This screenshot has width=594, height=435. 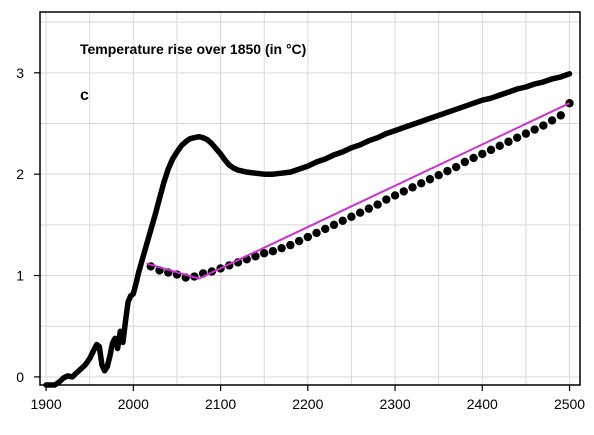 I want to click on x-tick-label: 2400, so click(x=482, y=404).